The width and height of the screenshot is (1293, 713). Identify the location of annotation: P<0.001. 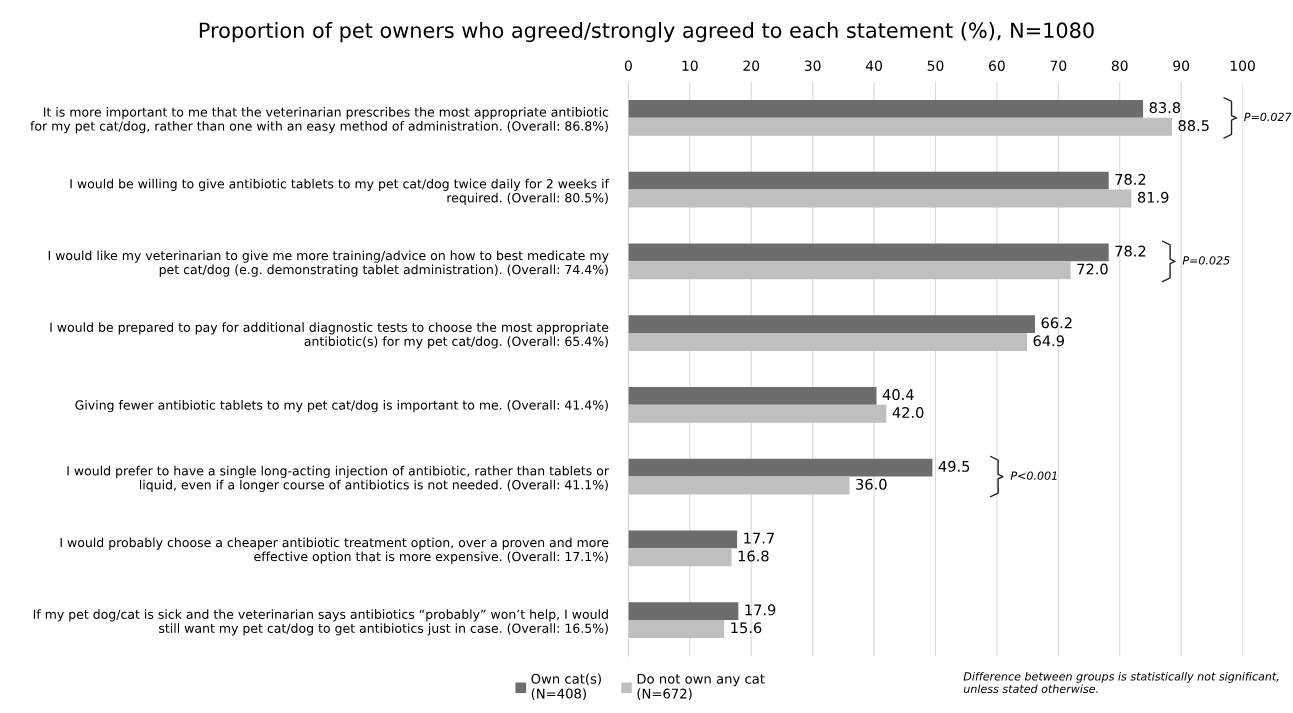
(1033, 475).